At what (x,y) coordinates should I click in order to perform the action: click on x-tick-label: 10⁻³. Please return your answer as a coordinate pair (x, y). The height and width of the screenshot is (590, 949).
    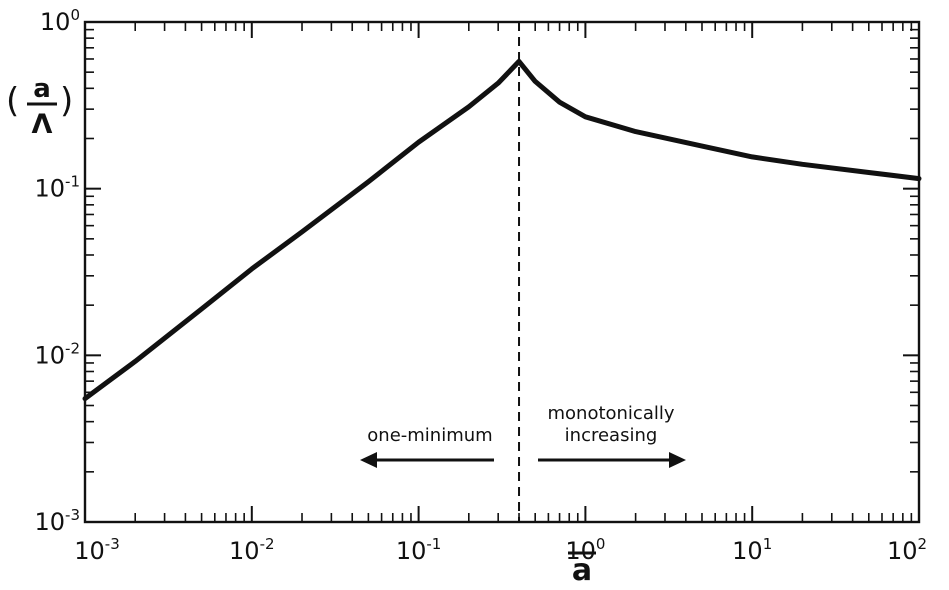
    Looking at the image, I should click on (97, 550).